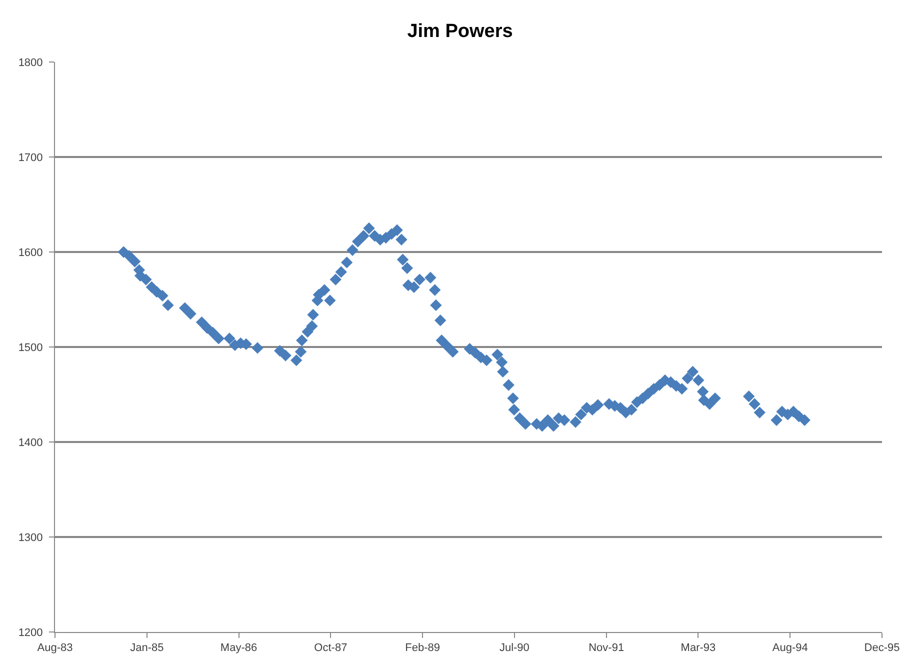 Image resolution: width=920 pixels, height=671 pixels. I want to click on x-tick-label: Aug-83, so click(55, 648).